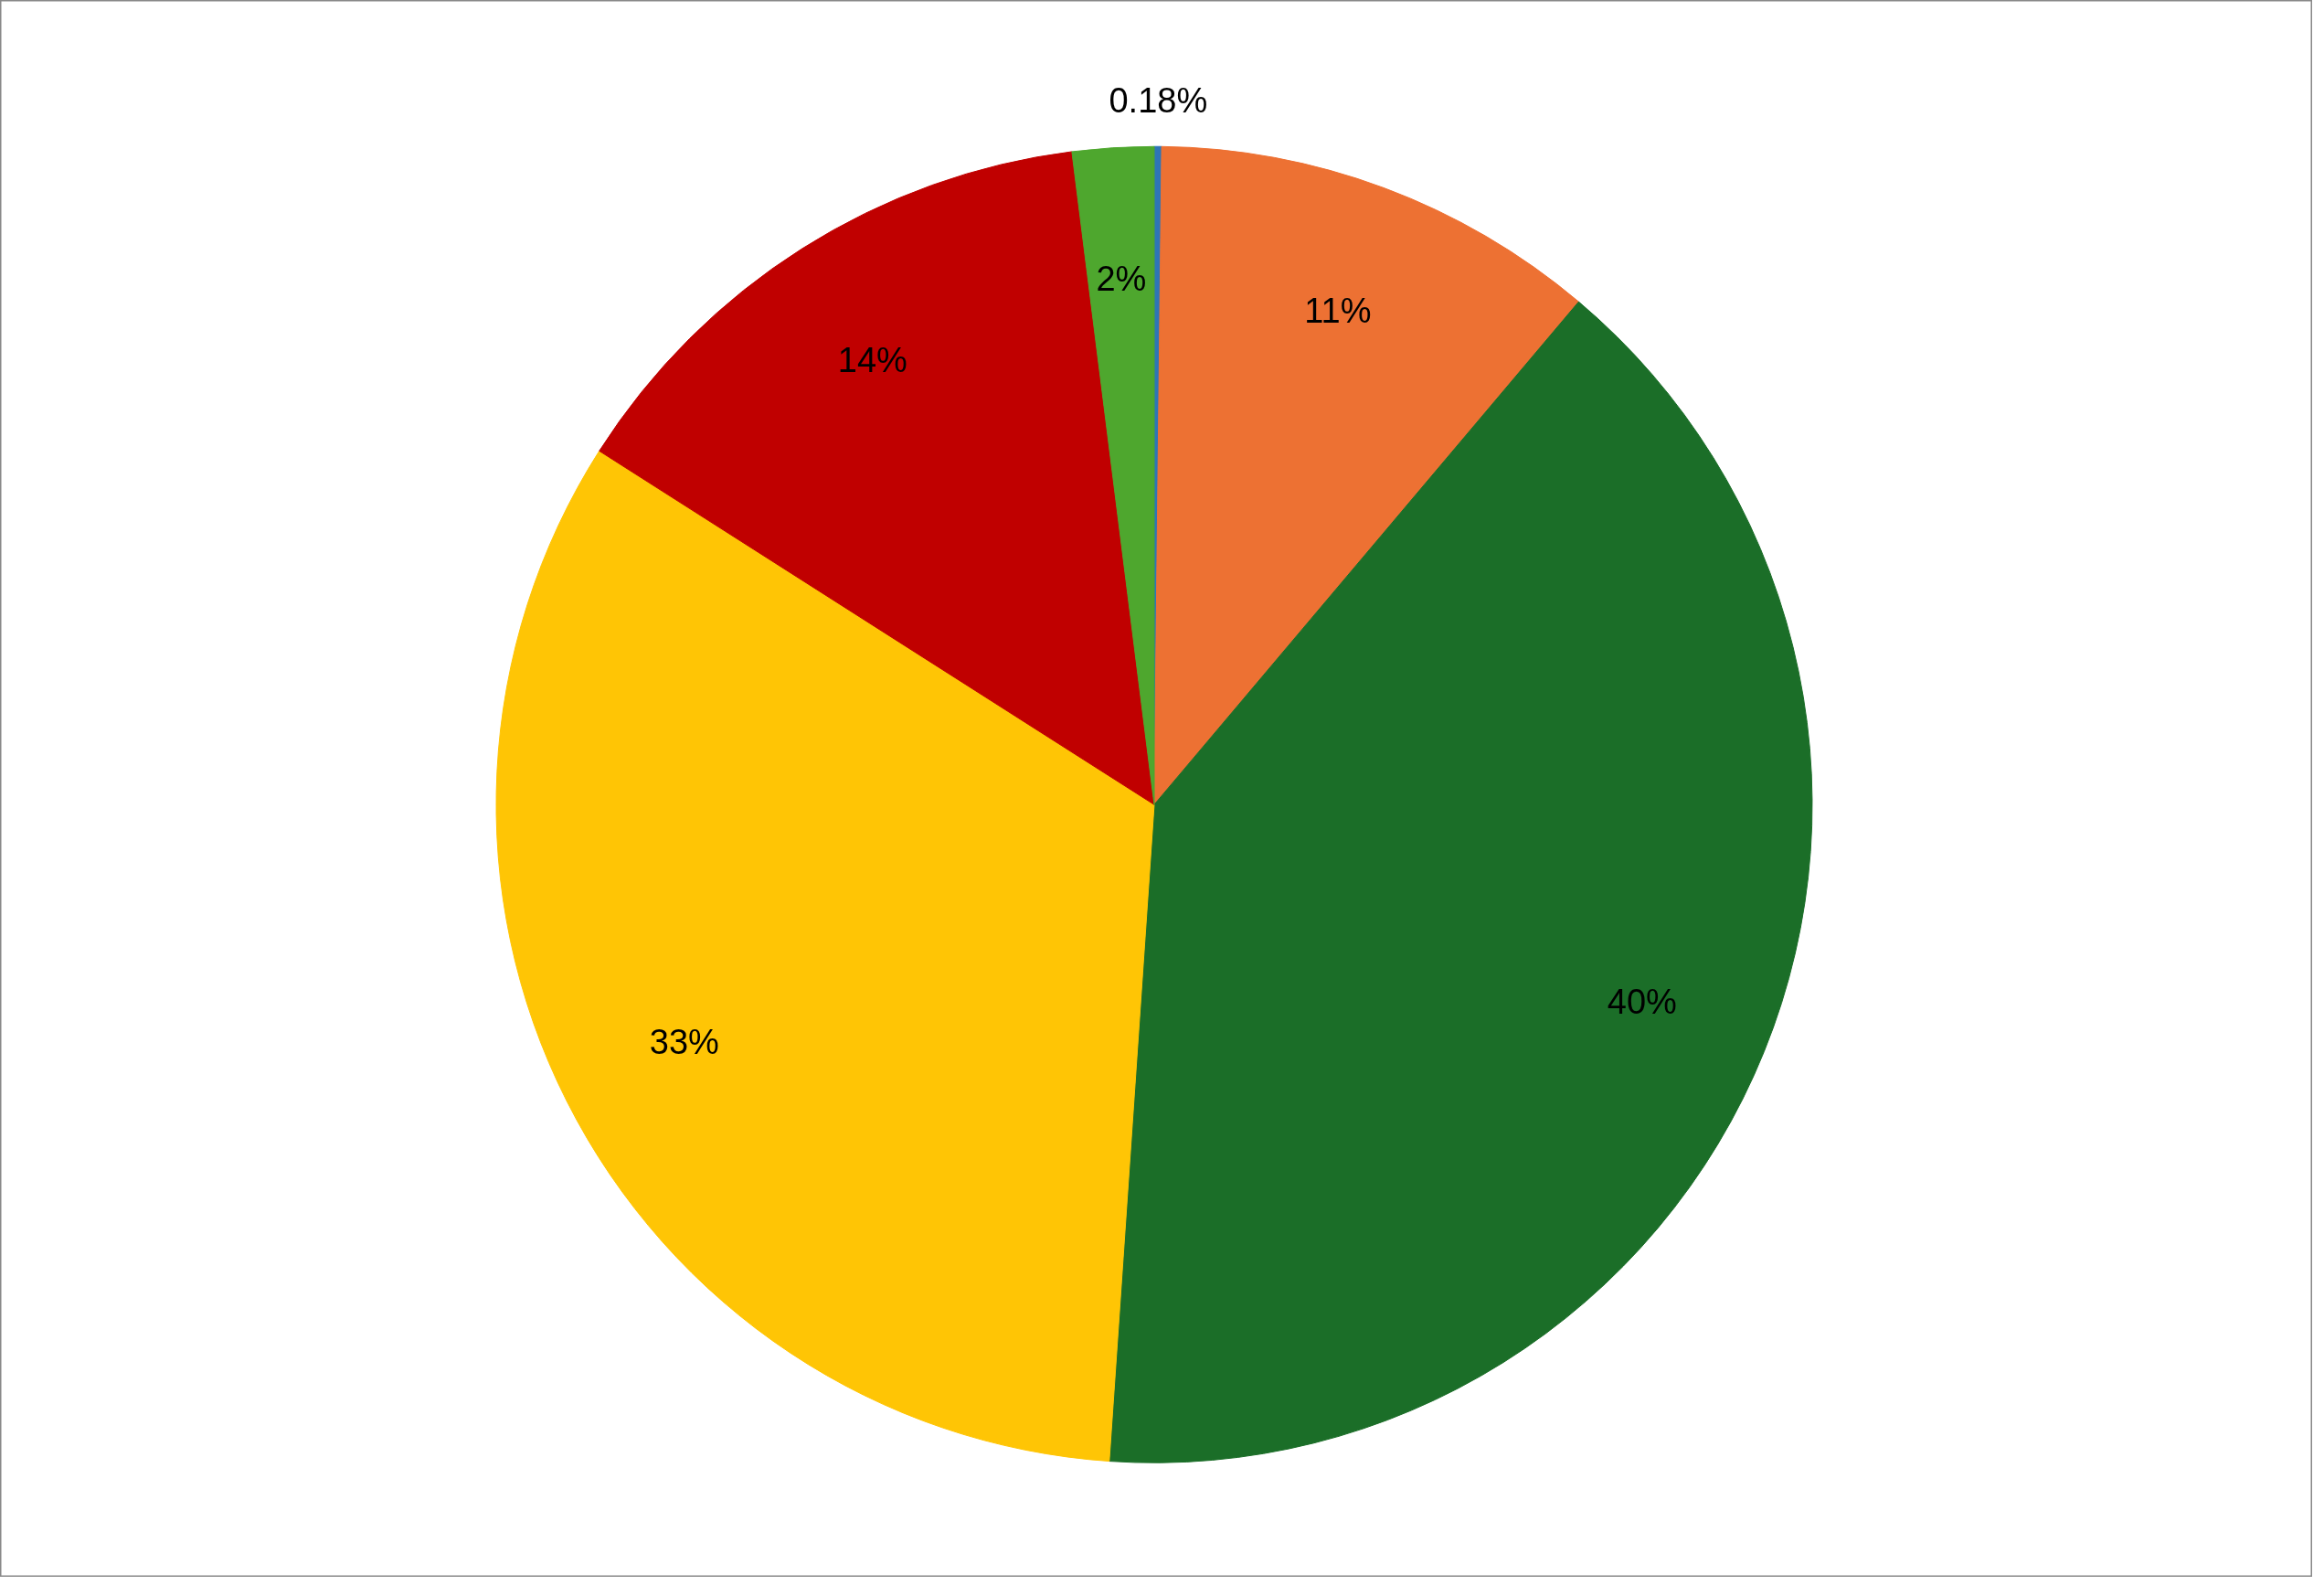  What do you see at coordinates (684, 1041) in the screenshot?
I see `data-label: 33%` at bounding box center [684, 1041].